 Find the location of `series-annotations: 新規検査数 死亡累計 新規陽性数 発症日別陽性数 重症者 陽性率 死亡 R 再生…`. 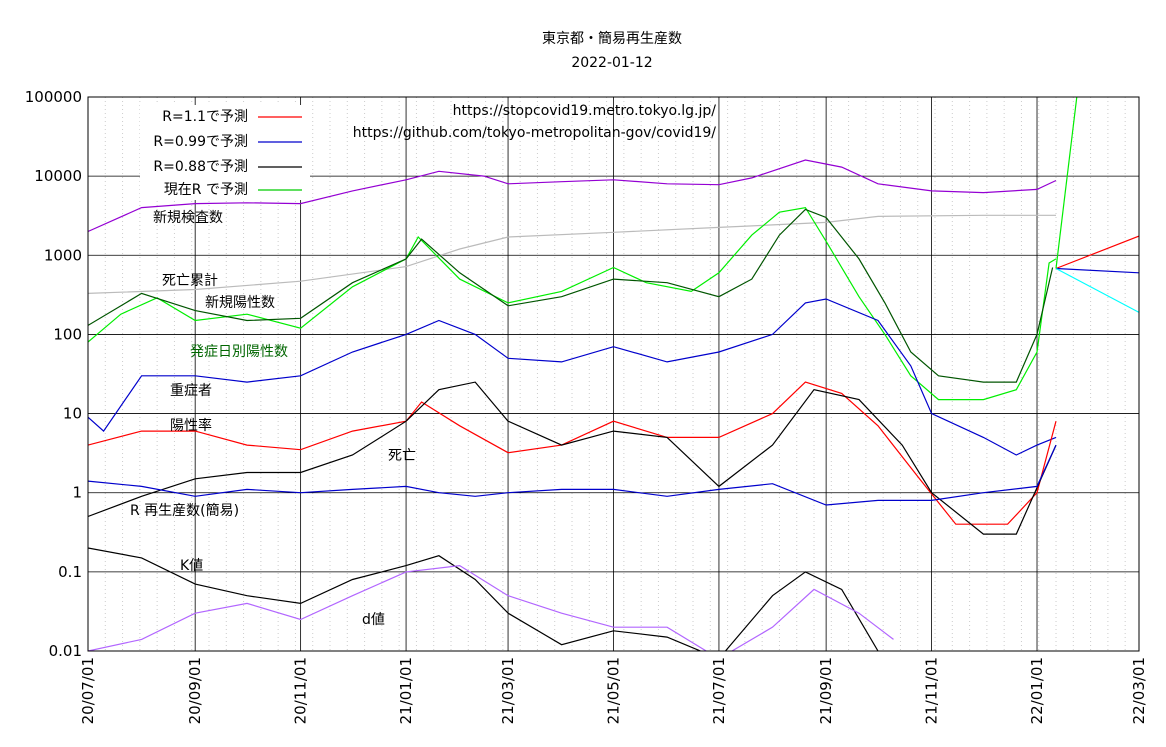

series-annotations: 新規検査数 死亡累計 新規陽性数 発症日別陽性数 重症者 陽性率 死亡 R 再生… is located at coordinates (273, 419).